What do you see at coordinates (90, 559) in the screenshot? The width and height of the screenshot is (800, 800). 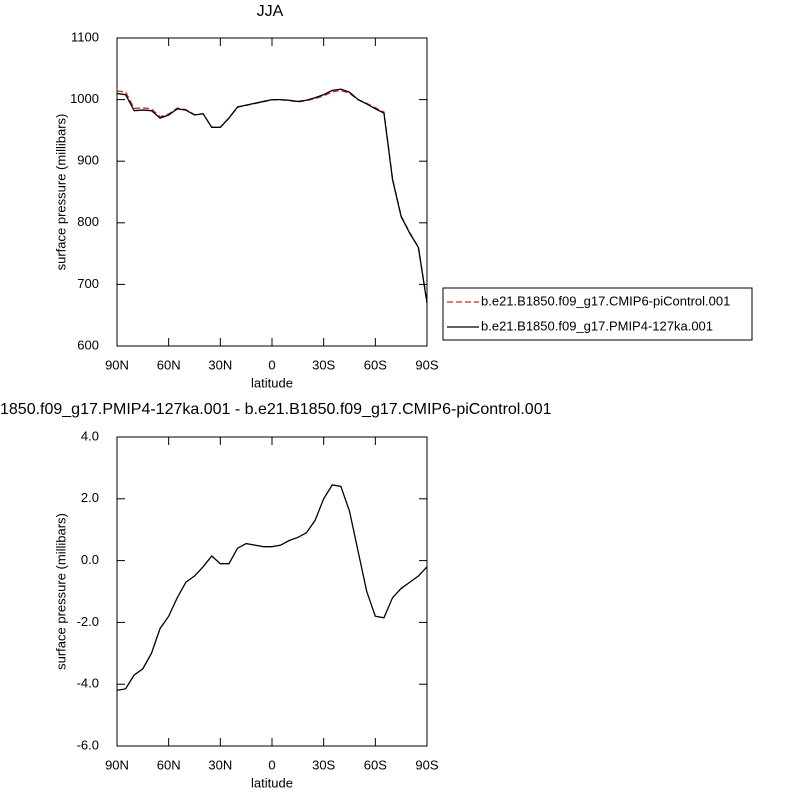 I see `y-tick-label: 0.0` at bounding box center [90, 559].